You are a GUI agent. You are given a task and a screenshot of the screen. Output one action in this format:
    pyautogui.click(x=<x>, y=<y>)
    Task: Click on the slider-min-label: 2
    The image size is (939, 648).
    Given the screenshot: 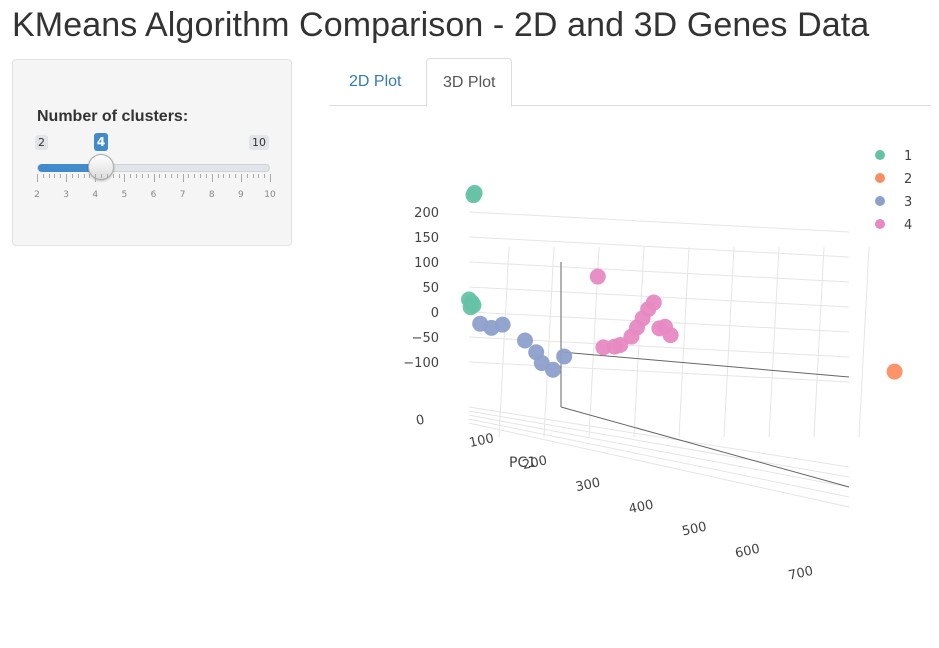 What is the action you would take?
    pyautogui.click(x=41, y=142)
    